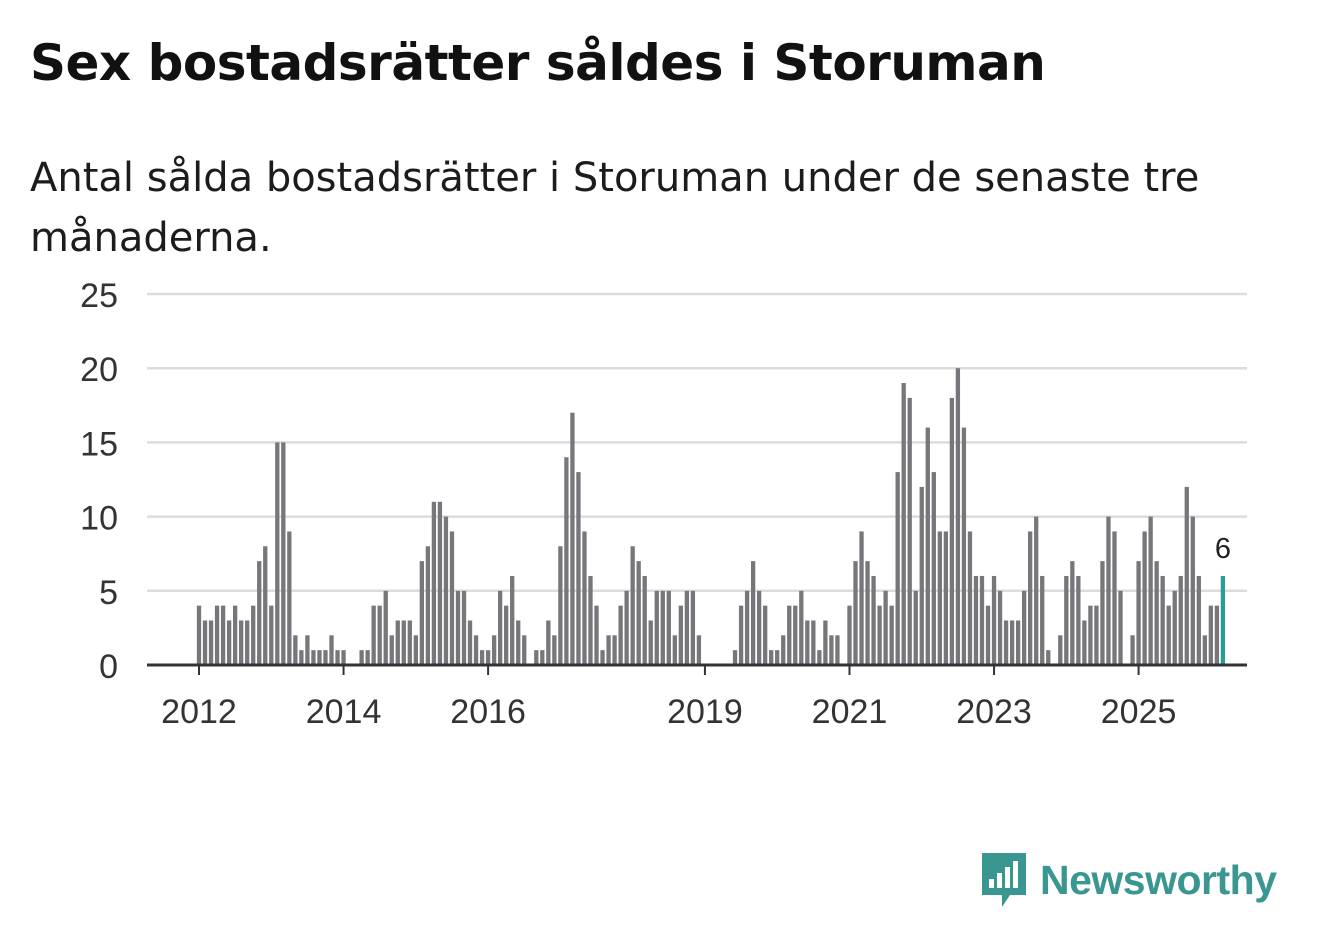  What do you see at coordinates (99, 444) in the screenshot?
I see `y-tick-label: 15` at bounding box center [99, 444].